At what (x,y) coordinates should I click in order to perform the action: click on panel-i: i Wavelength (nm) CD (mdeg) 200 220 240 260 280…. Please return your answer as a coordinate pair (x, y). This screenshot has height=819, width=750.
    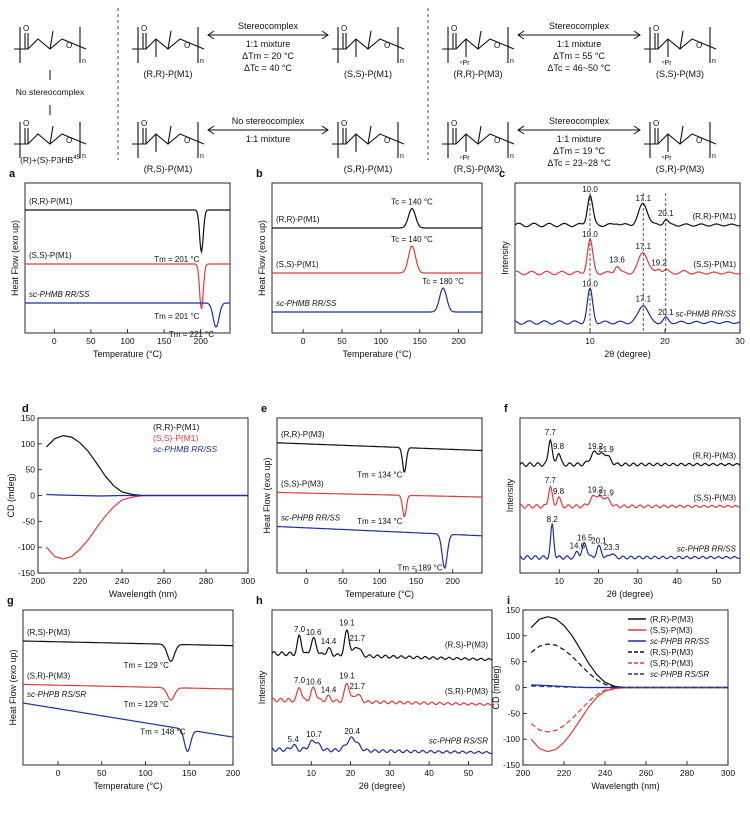
    Looking at the image, I should click on (613, 693).